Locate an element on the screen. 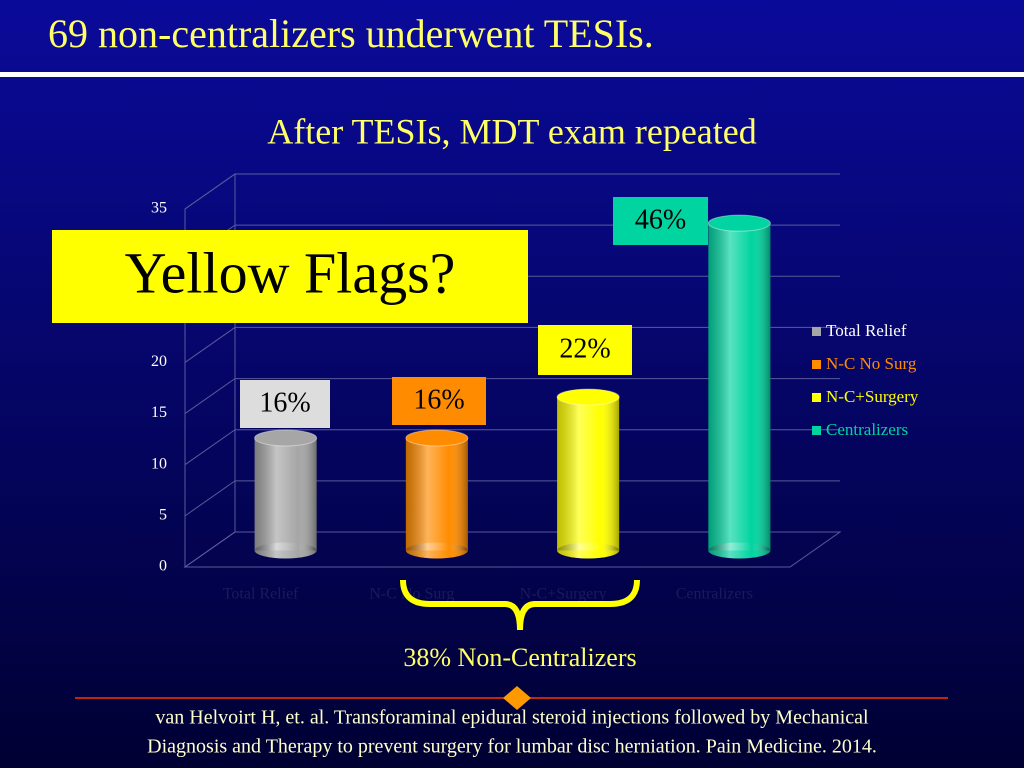 This screenshot has height=768, width=1024. x-tick-label: Total Relief is located at coordinates (261, 594).